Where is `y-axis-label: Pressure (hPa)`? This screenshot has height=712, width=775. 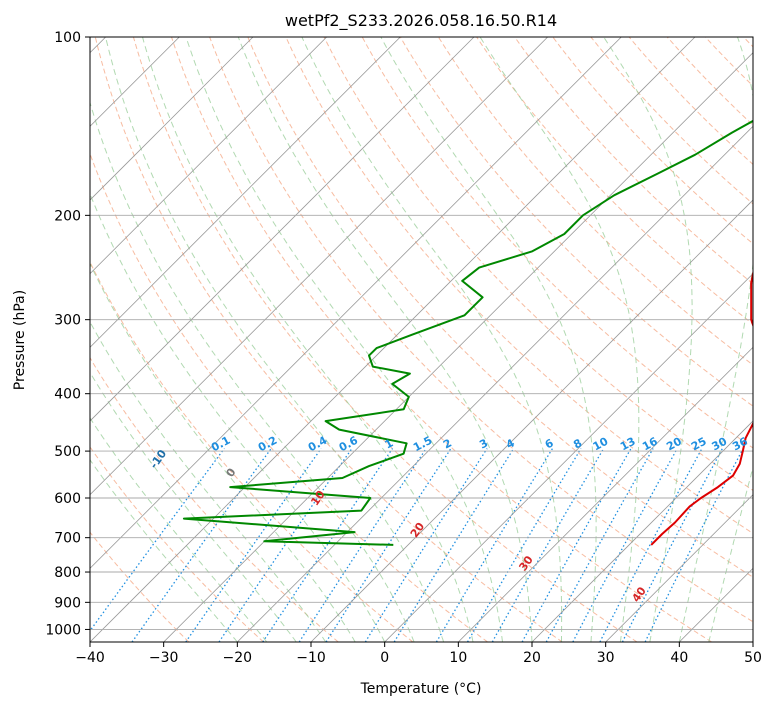 y-axis-label: Pressure (hPa) is located at coordinates (20, 340).